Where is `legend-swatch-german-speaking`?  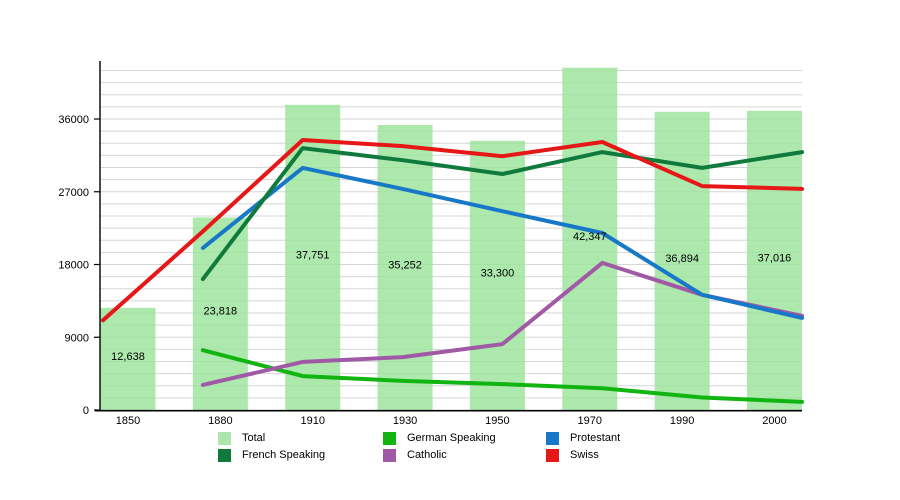
legend-swatch-german-speaking is located at coordinates (389, 438).